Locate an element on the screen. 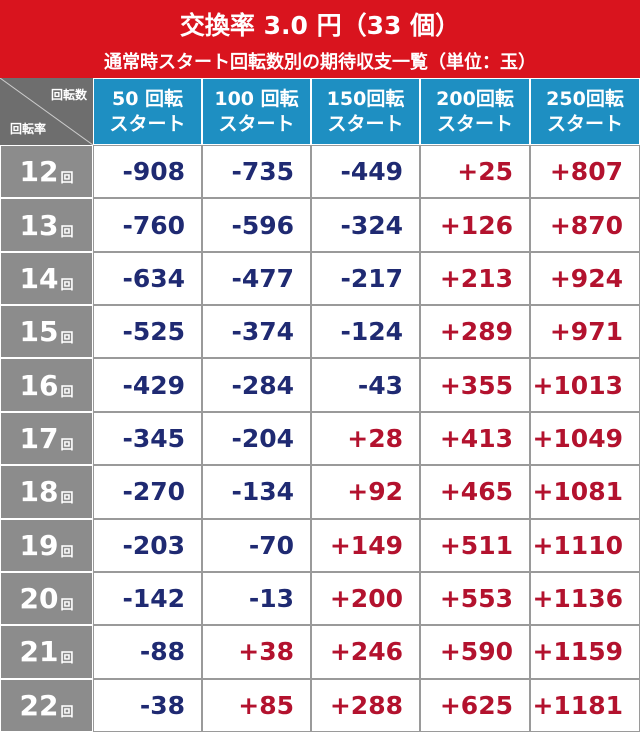 The image size is (640, 732). cell: -374 is located at coordinates (256, 332).